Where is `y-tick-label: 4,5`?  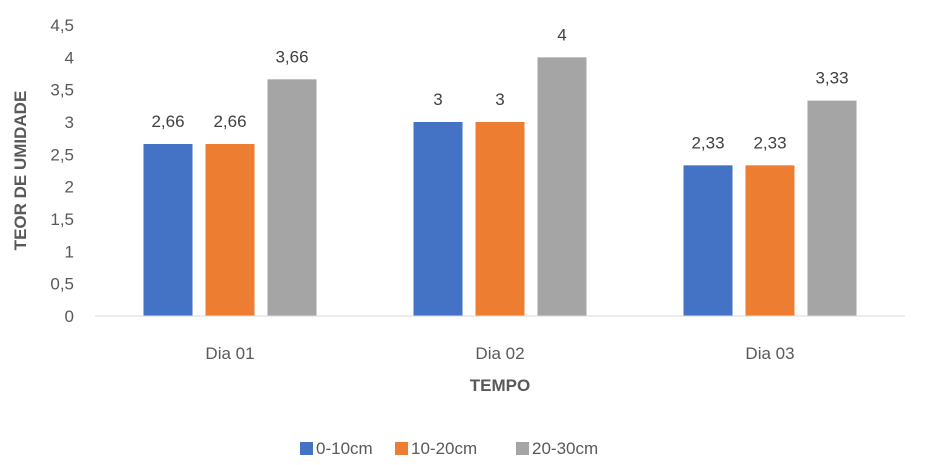
y-tick-label: 4,5 is located at coordinates (62, 25).